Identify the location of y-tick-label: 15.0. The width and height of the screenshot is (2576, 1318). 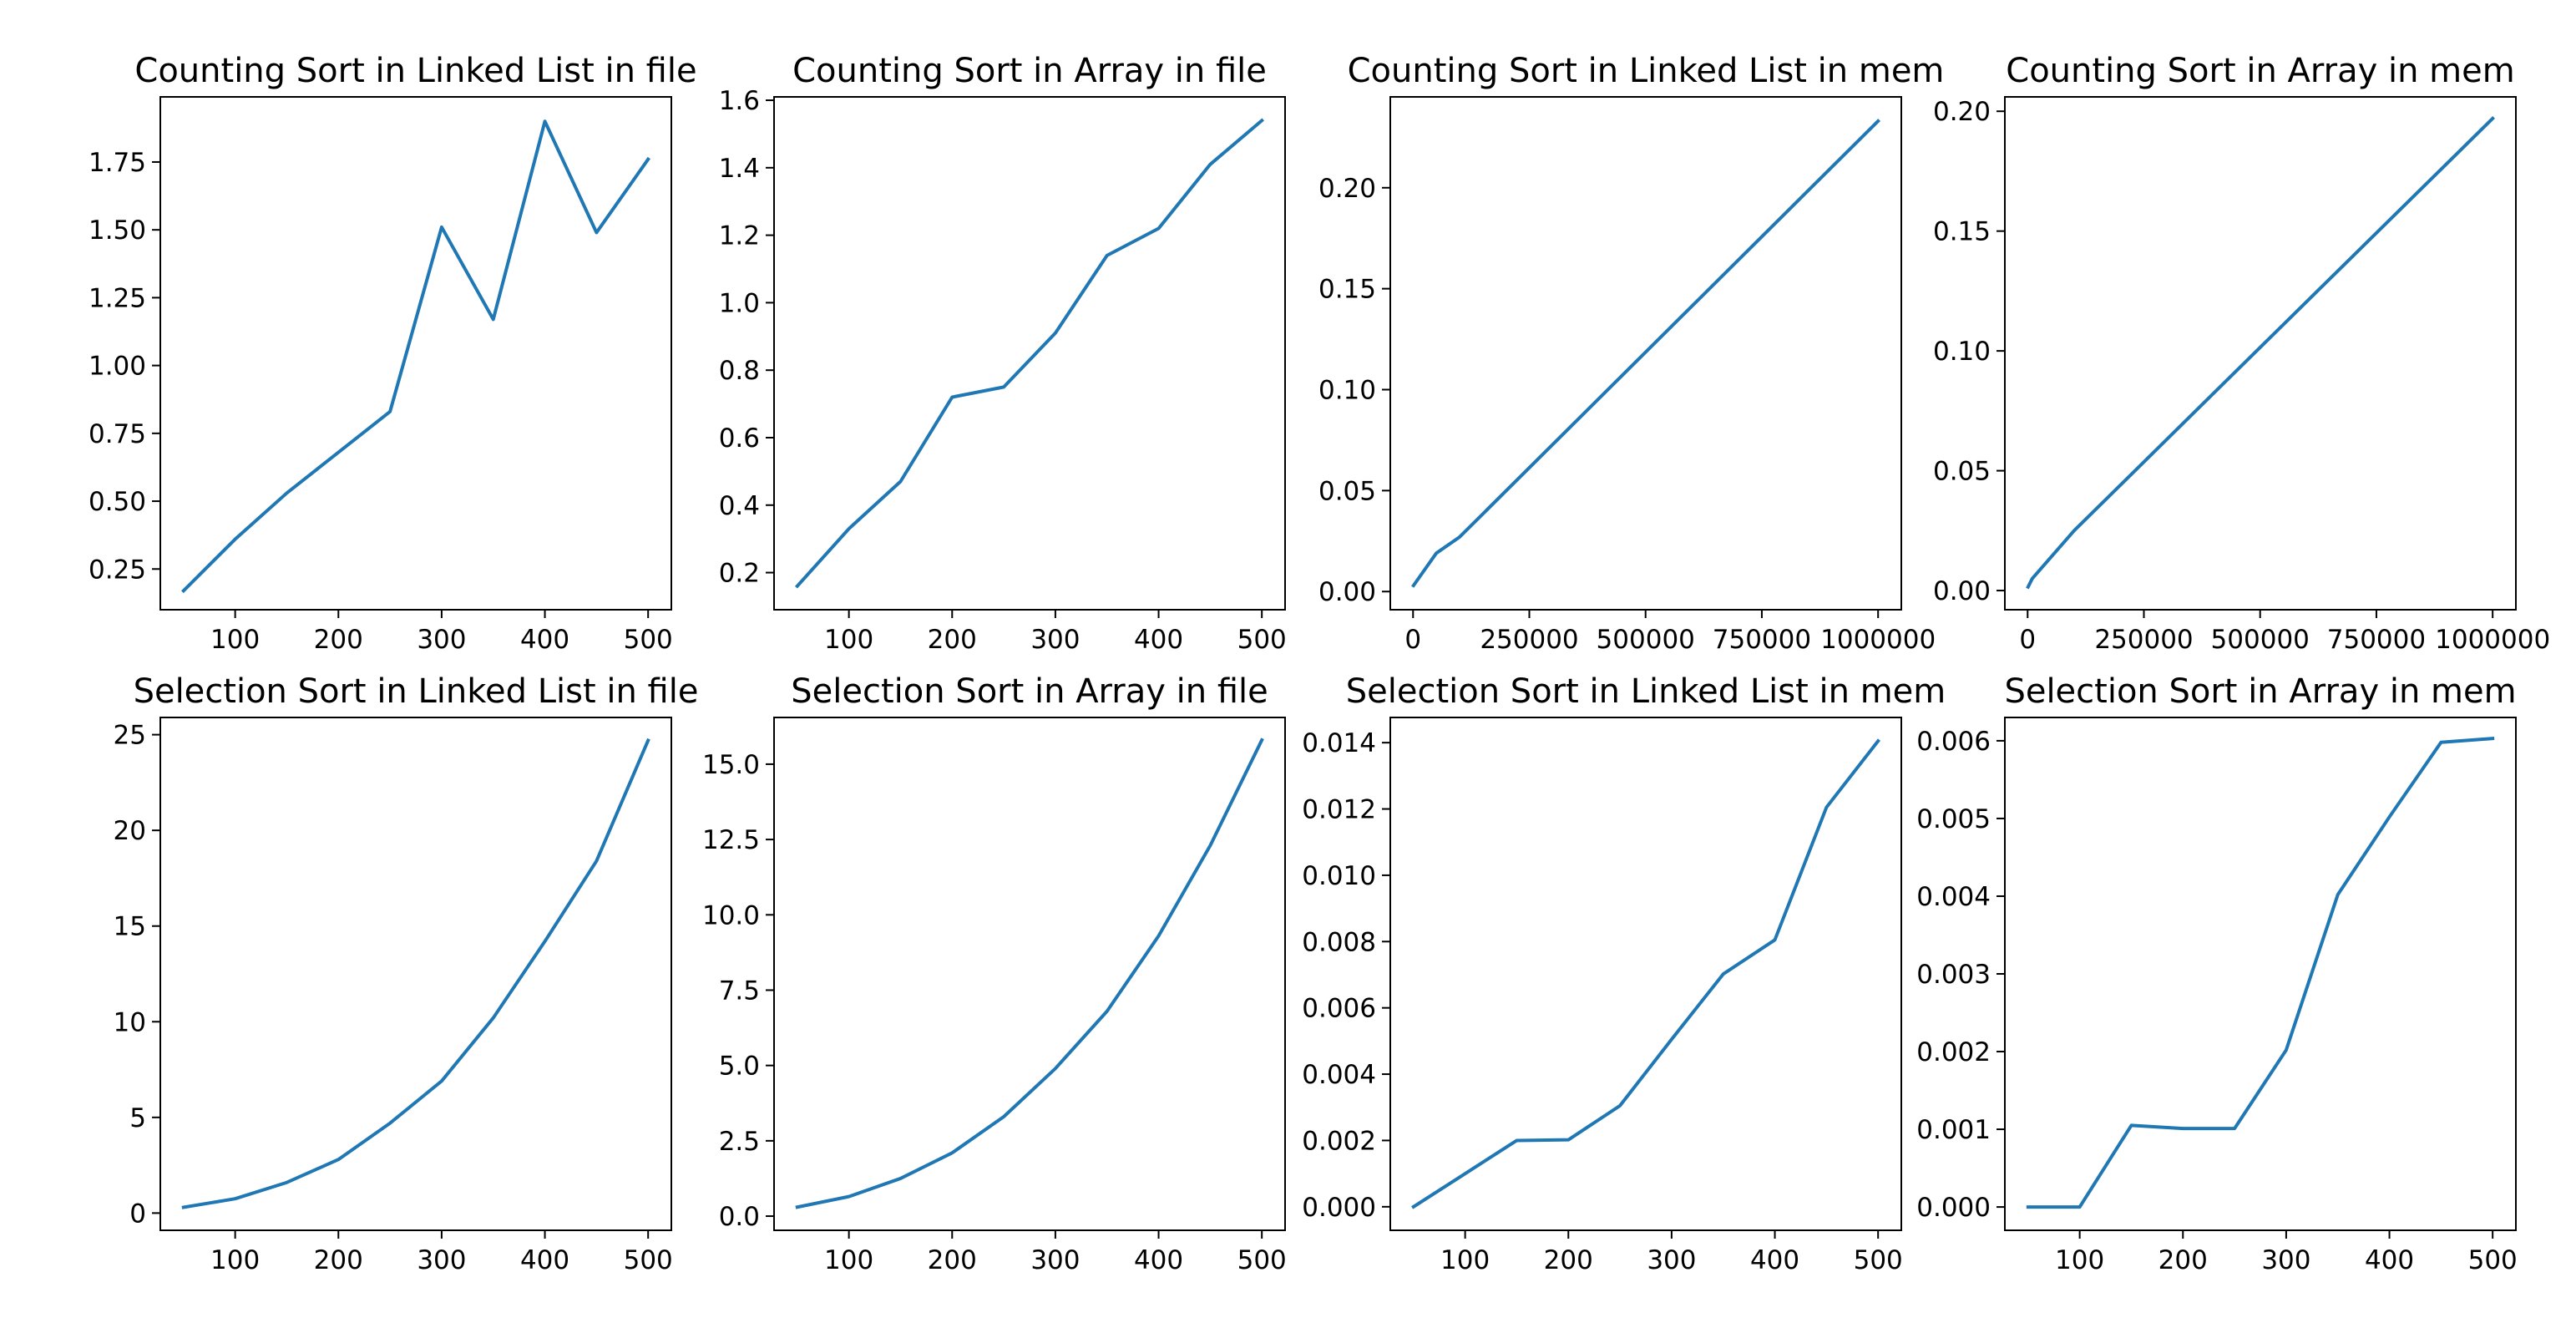
(731, 765).